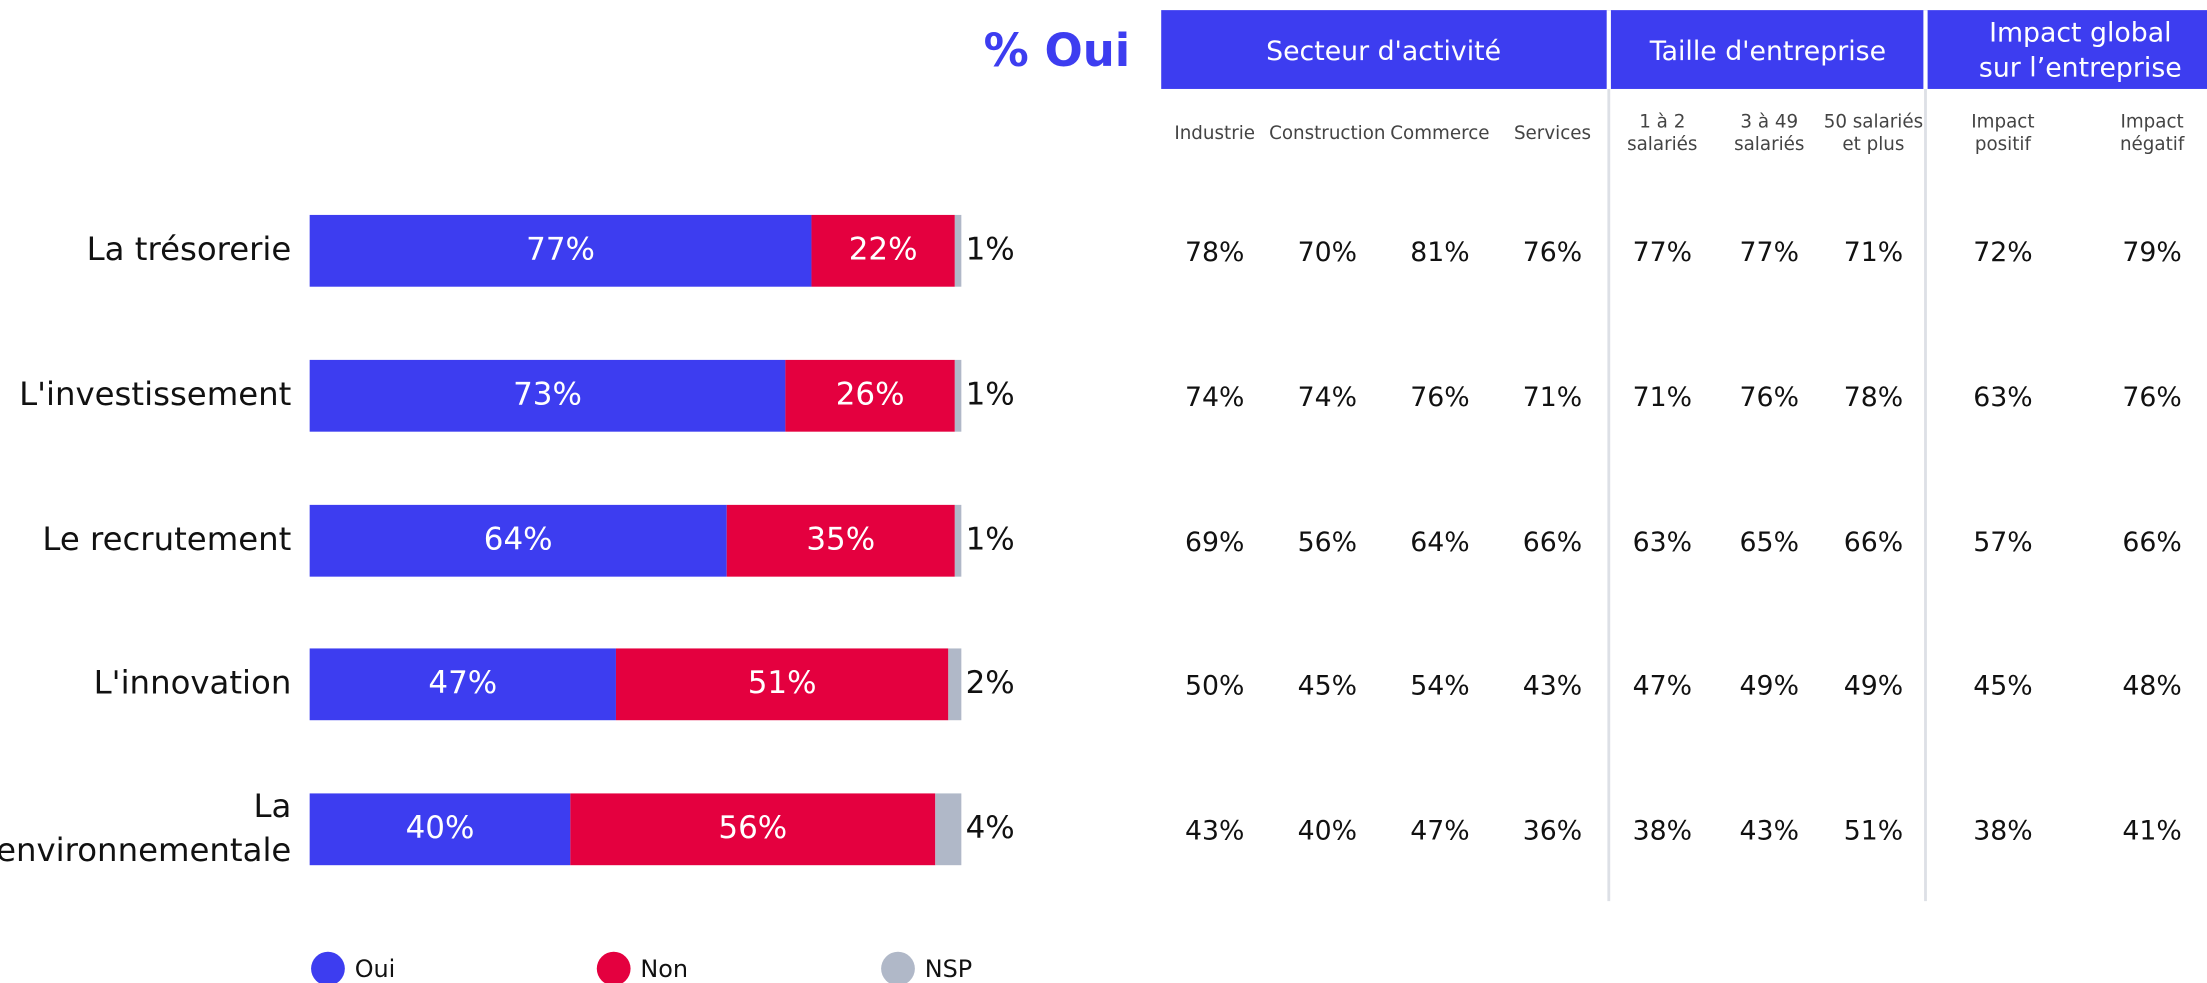 This screenshot has width=2207, height=983. Describe the element at coordinates (1057, 50) in the screenshot. I see `table-title: % Oui` at that location.